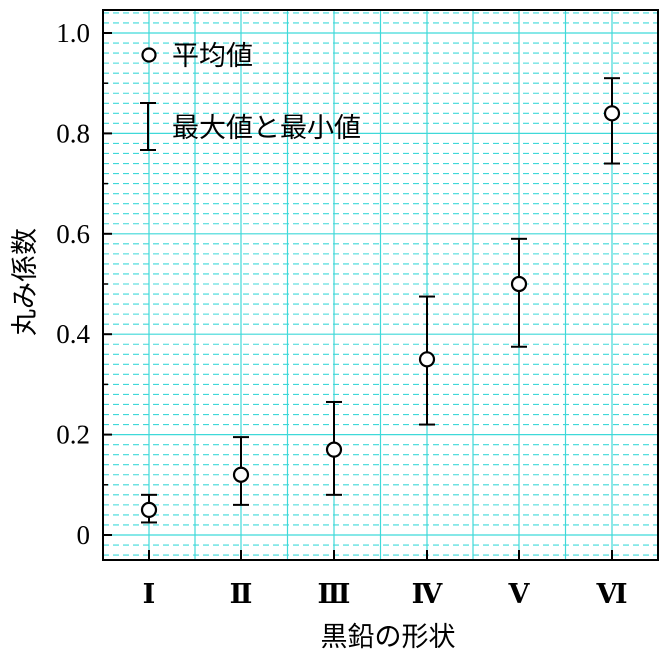 The width and height of the screenshot is (666, 659). I want to click on x-axis-label: 黒鉛の形状, so click(388, 637).